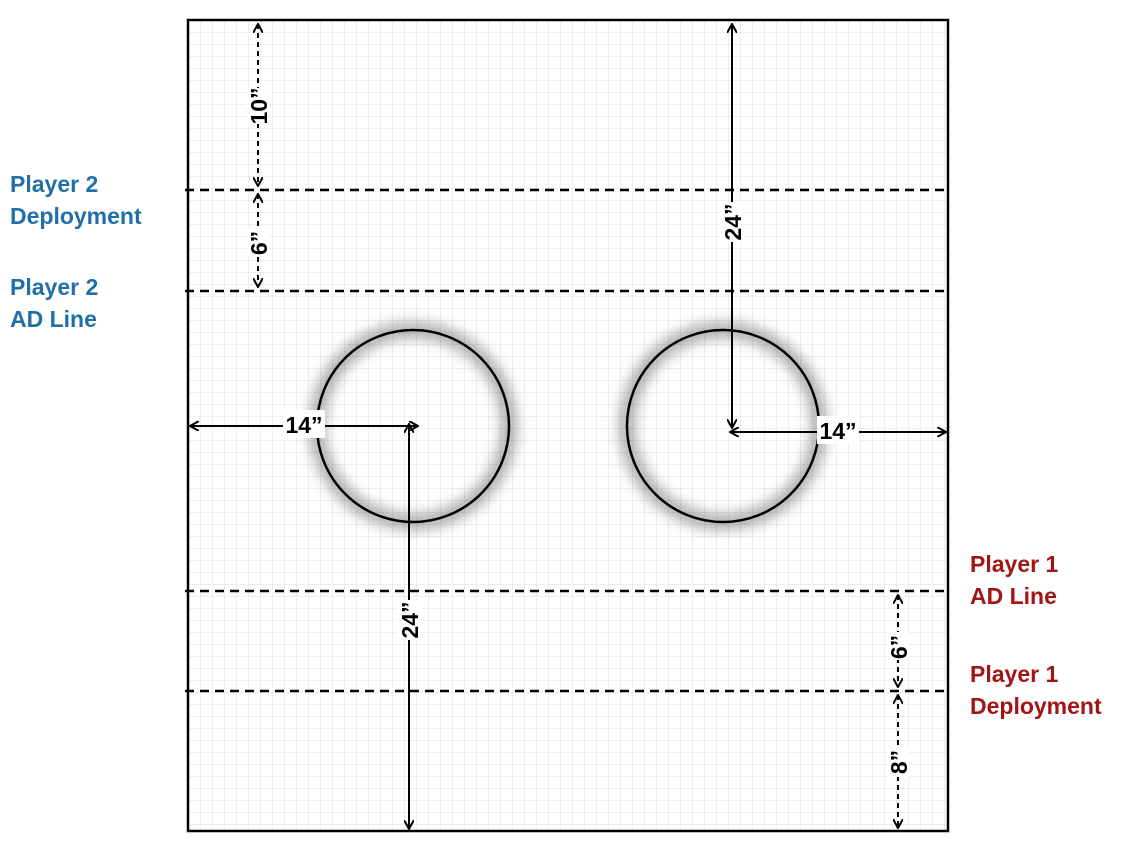 The image size is (1135, 847). I want to click on label-player2-ad-line: Player 2 AD Line, so click(54, 303).